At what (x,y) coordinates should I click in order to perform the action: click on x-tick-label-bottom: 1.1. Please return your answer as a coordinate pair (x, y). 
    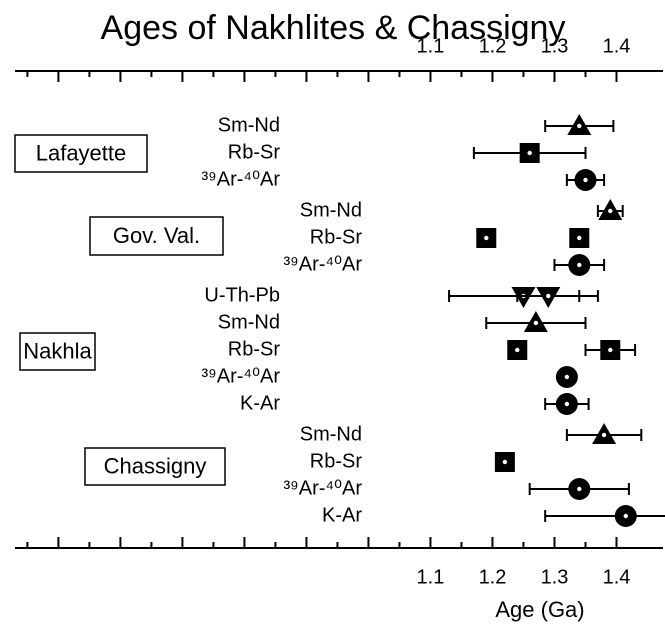
    Looking at the image, I should click on (431, 577).